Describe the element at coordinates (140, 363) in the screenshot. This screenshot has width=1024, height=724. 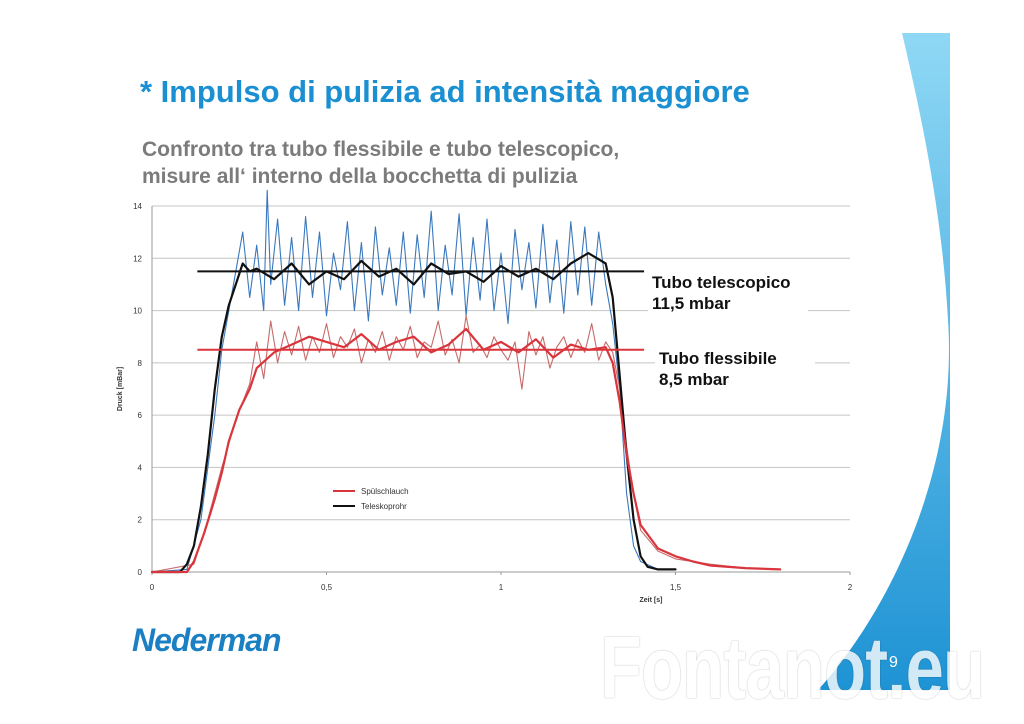
I see `y-tick-label-4: 8` at that location.